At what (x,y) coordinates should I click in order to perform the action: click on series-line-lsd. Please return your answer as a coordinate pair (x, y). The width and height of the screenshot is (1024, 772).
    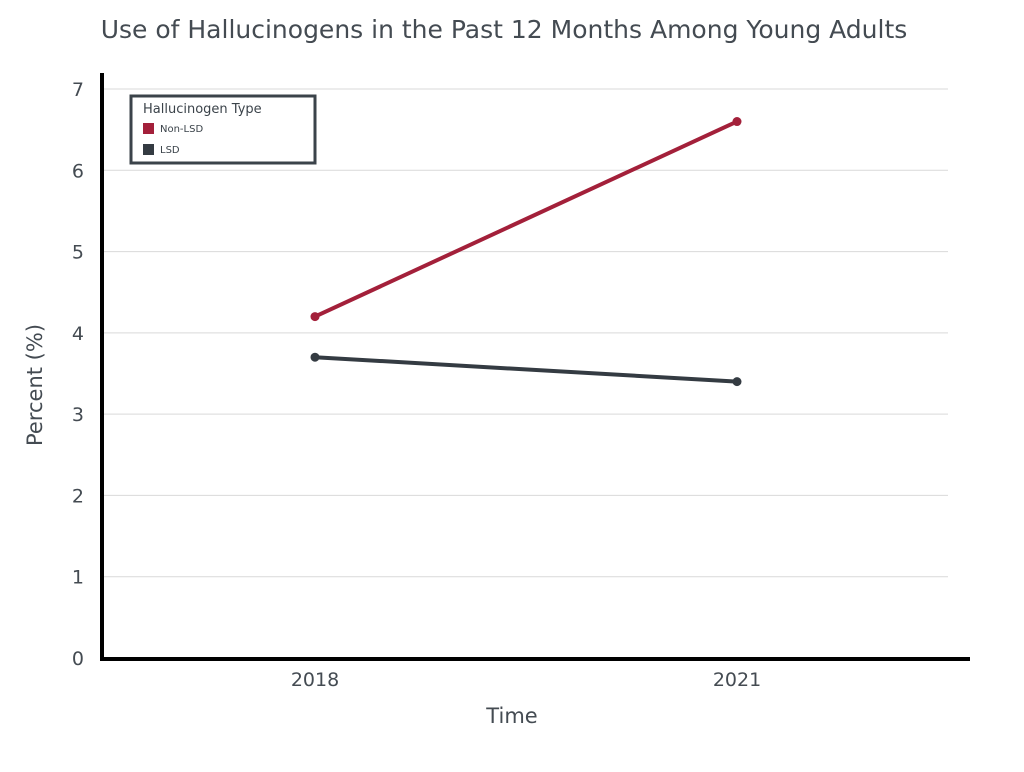
    Looking at the image, I should click on (526, 369).